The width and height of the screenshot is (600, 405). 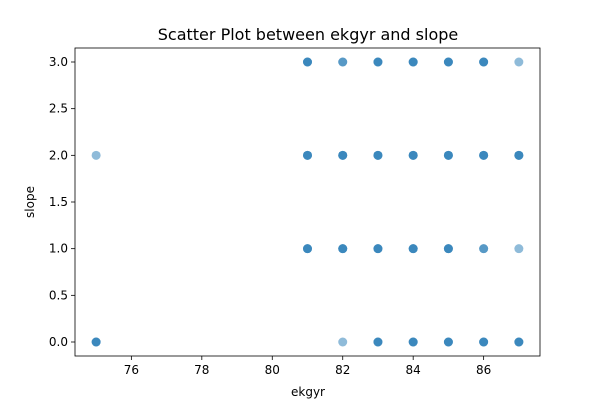 I want to click on y-tick-label: 0.5, so click(x=58, y=295).